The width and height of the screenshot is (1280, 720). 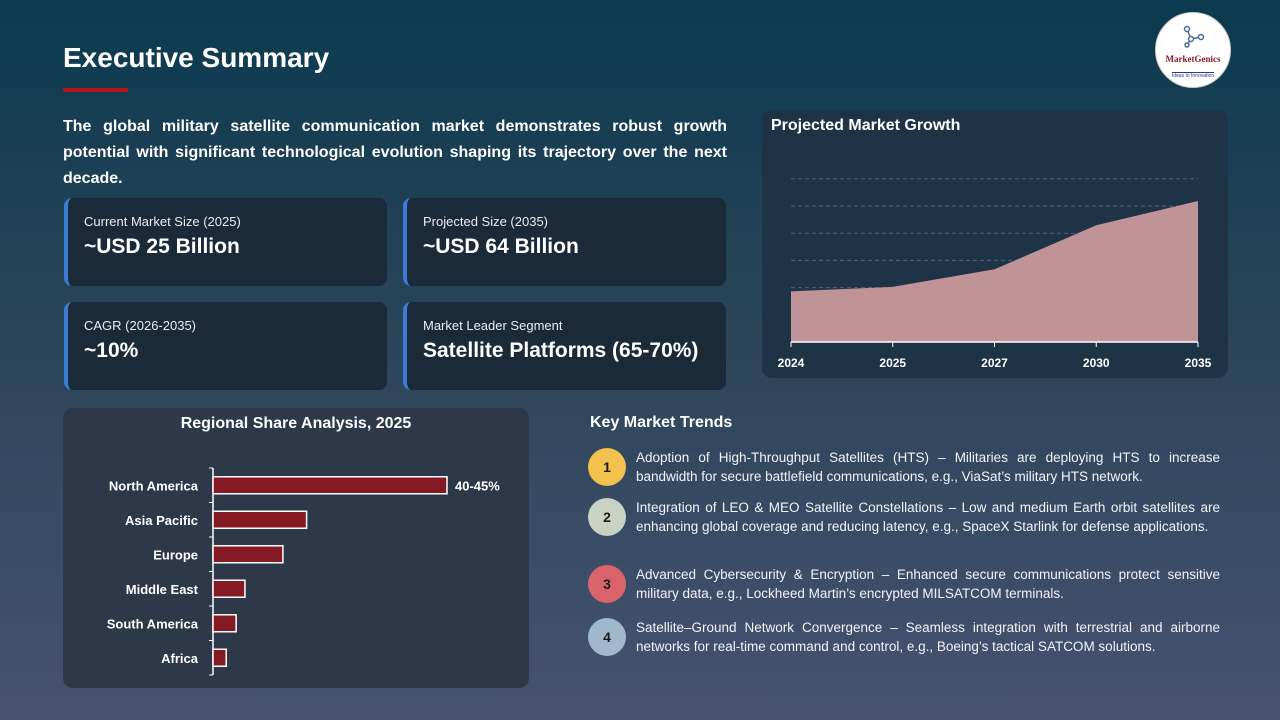 I want to click on chart-title: Regional Share Analysis, 2025, so click(x=296, y=423).